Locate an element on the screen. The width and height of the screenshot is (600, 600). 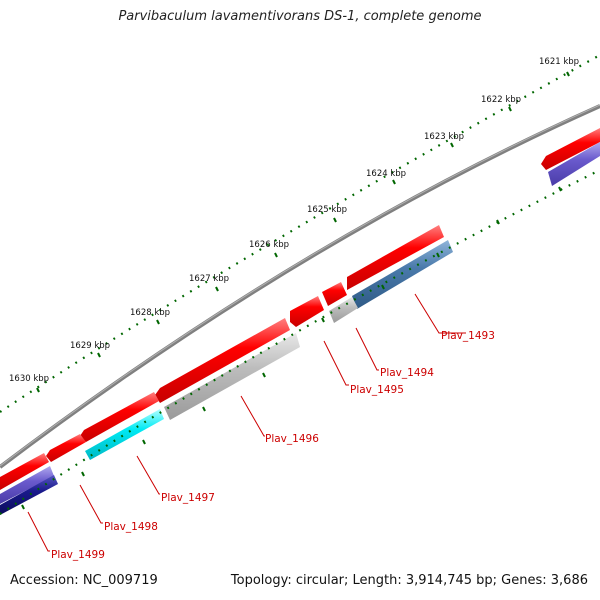
feature-plav-1499-purple is located at coordinates (27, 485).